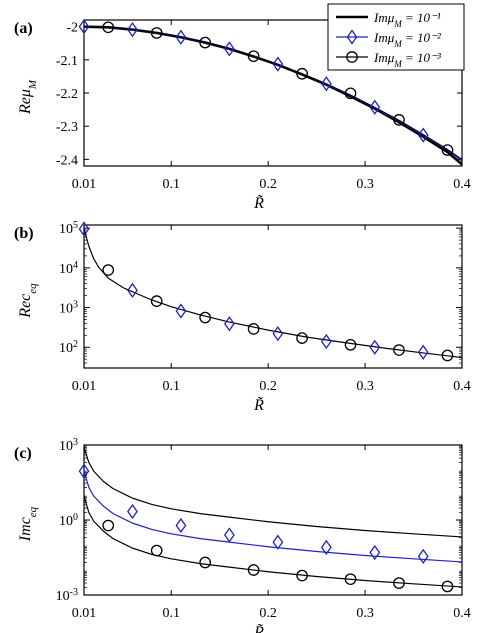 Image resolution: width=498 pixels, height=633 pixels. I want to click on y-tick-label: -2.3, so click(67, 127).